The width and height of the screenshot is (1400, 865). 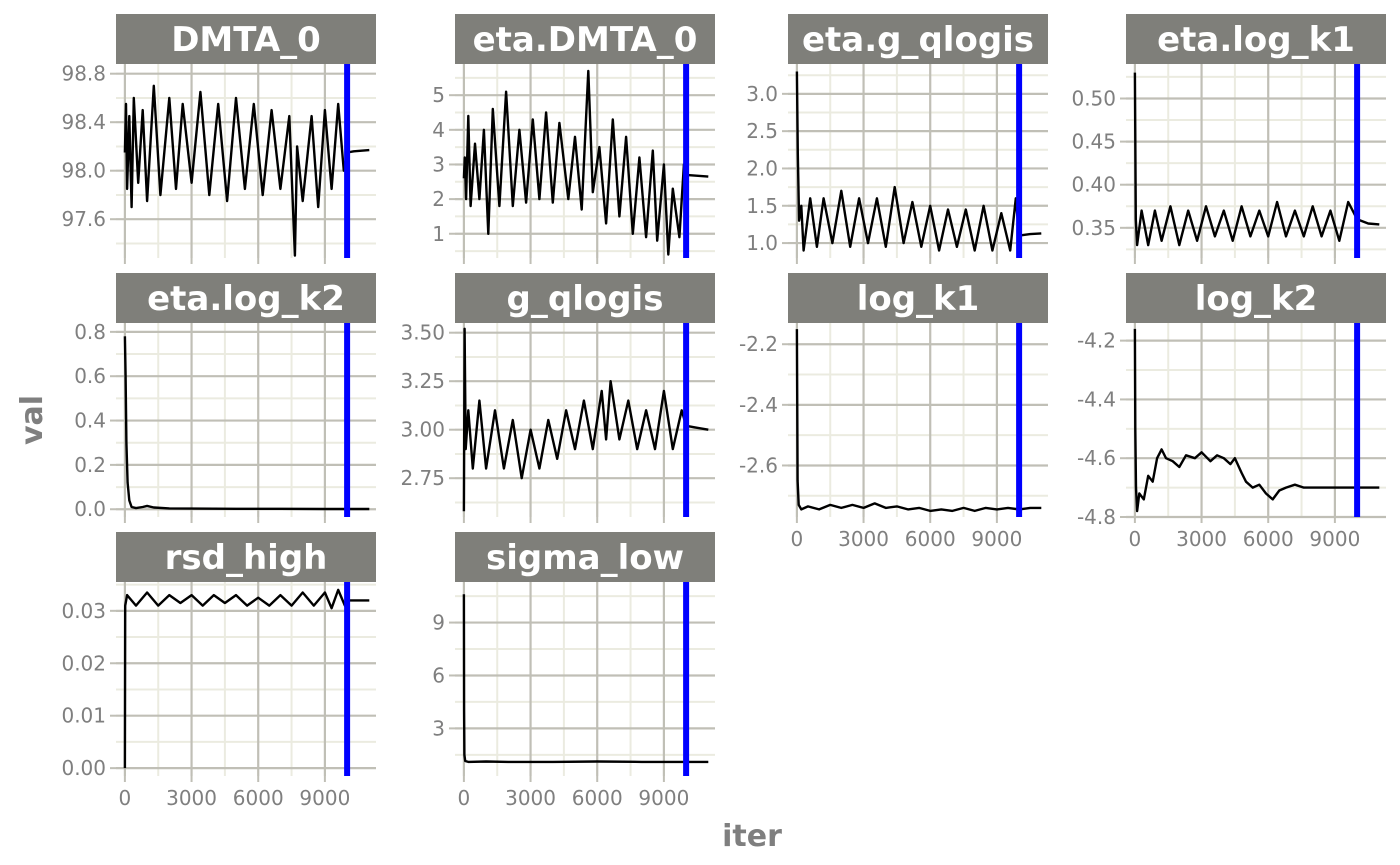 I want to click on y-tick-label: 2.0, so click(x=762, y=168).